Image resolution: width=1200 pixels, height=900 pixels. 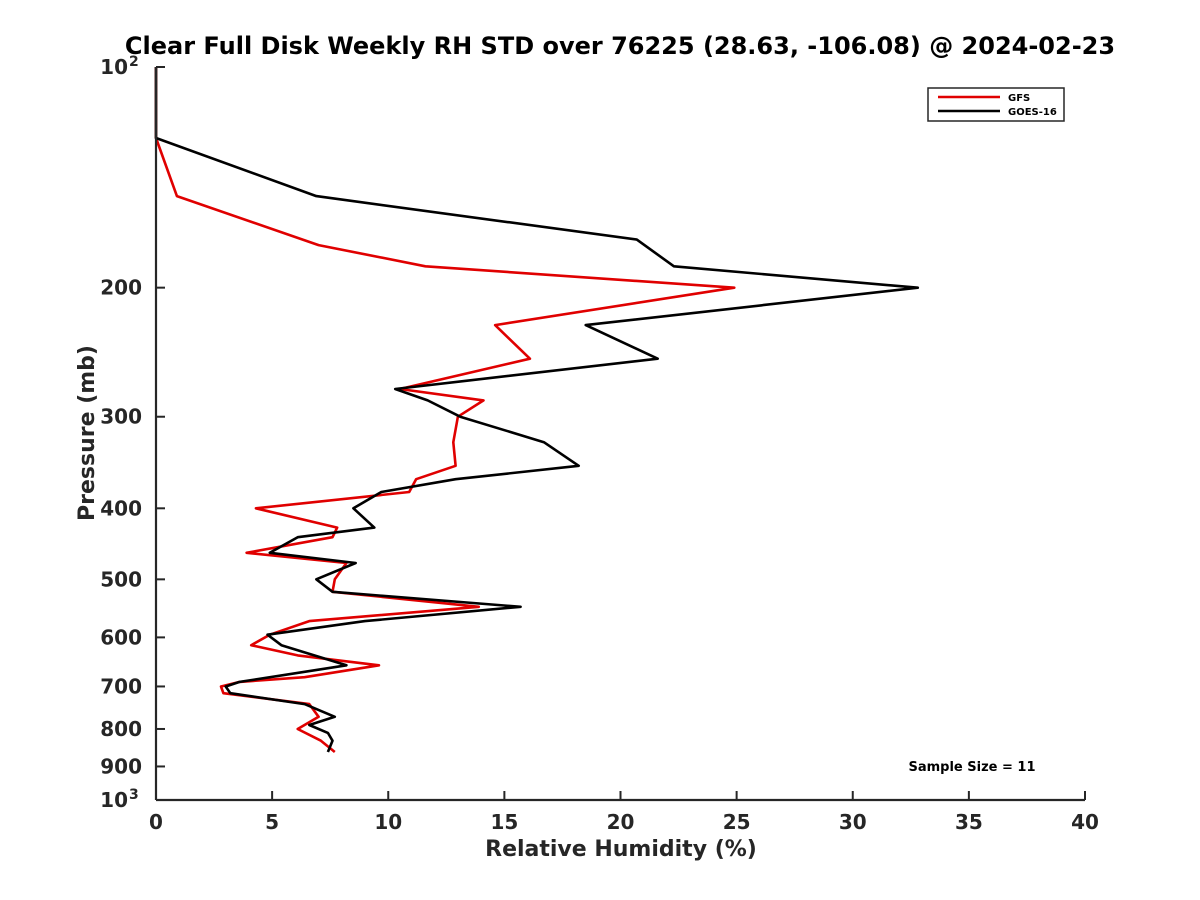 I want to click on y-tick-label: 900, so click(x=121, y=766).